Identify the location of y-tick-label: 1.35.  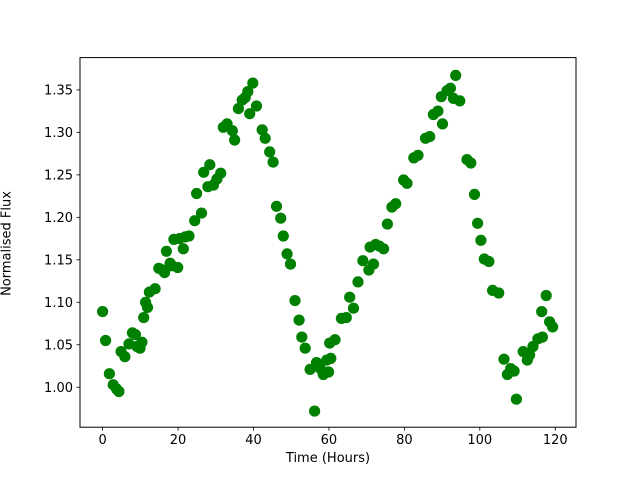
(58, 90).